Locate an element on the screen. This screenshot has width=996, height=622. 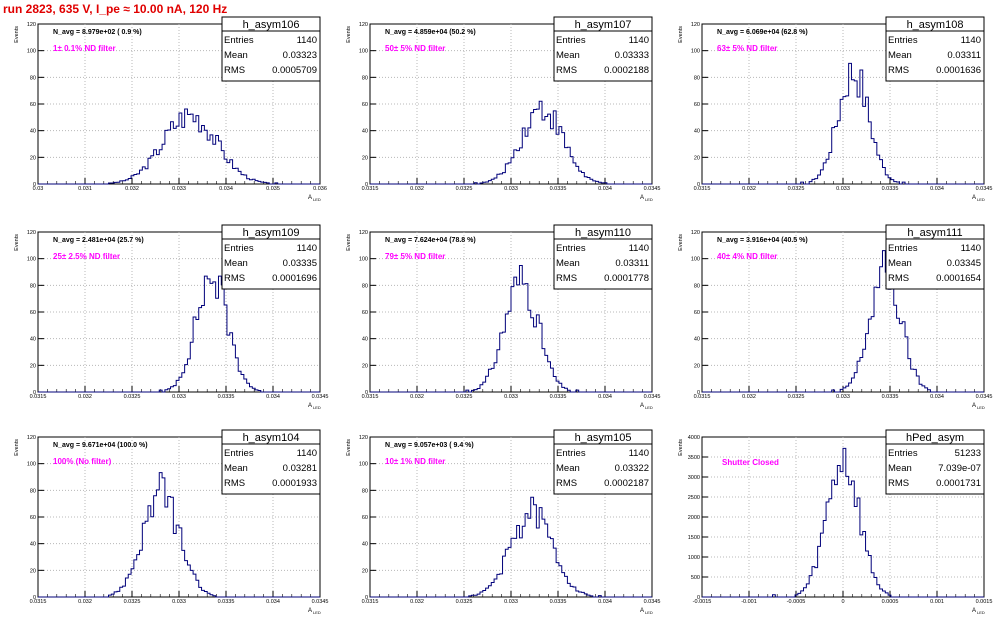
x-tick-label: -0.001 is located at coordinates (749, 602).